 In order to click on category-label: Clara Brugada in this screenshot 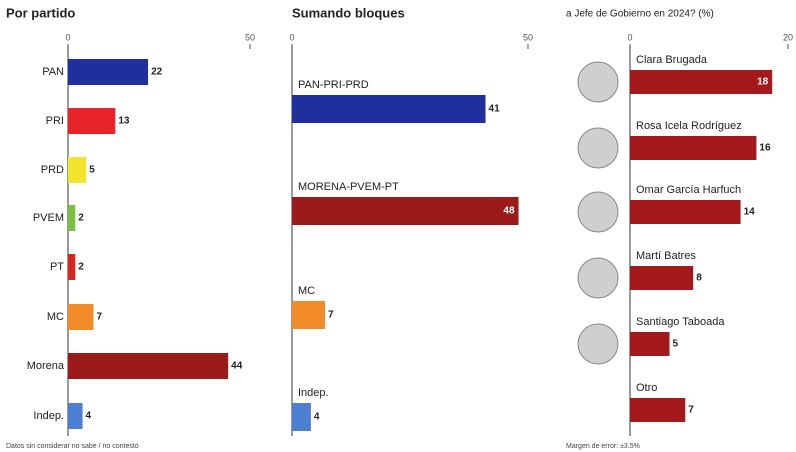, I will do `click(672, 60)`.